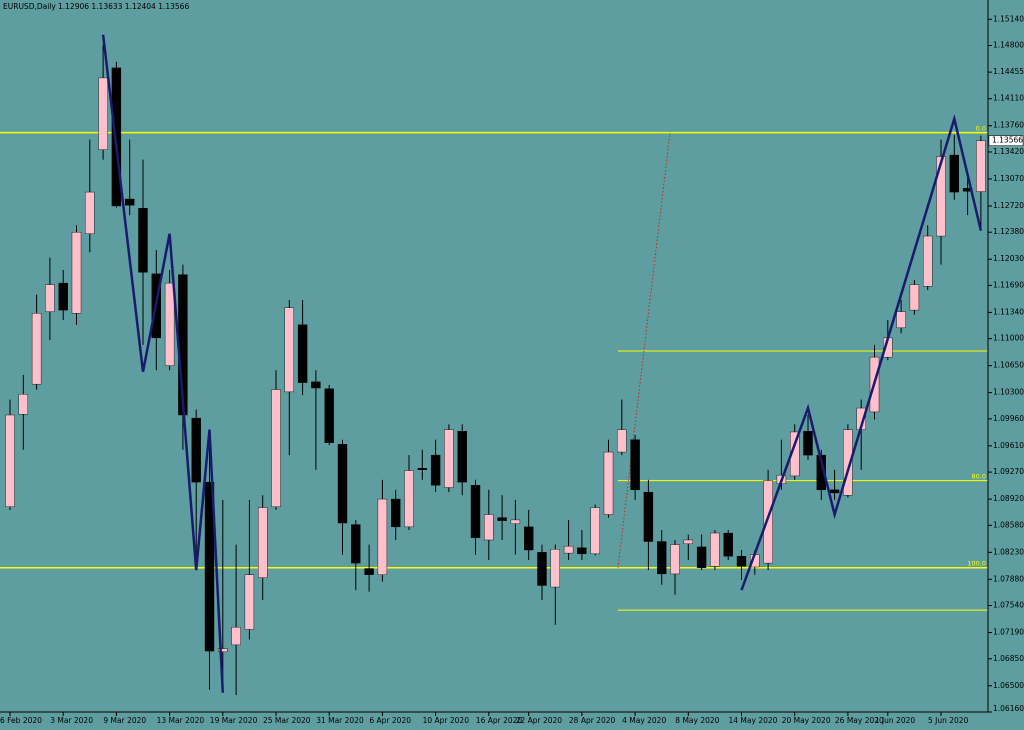  What do you see at coordinates (895, 720) in the screenshot?
I see `x-tick-label: 1 Jun 2020` at bounding box center [895, 720].